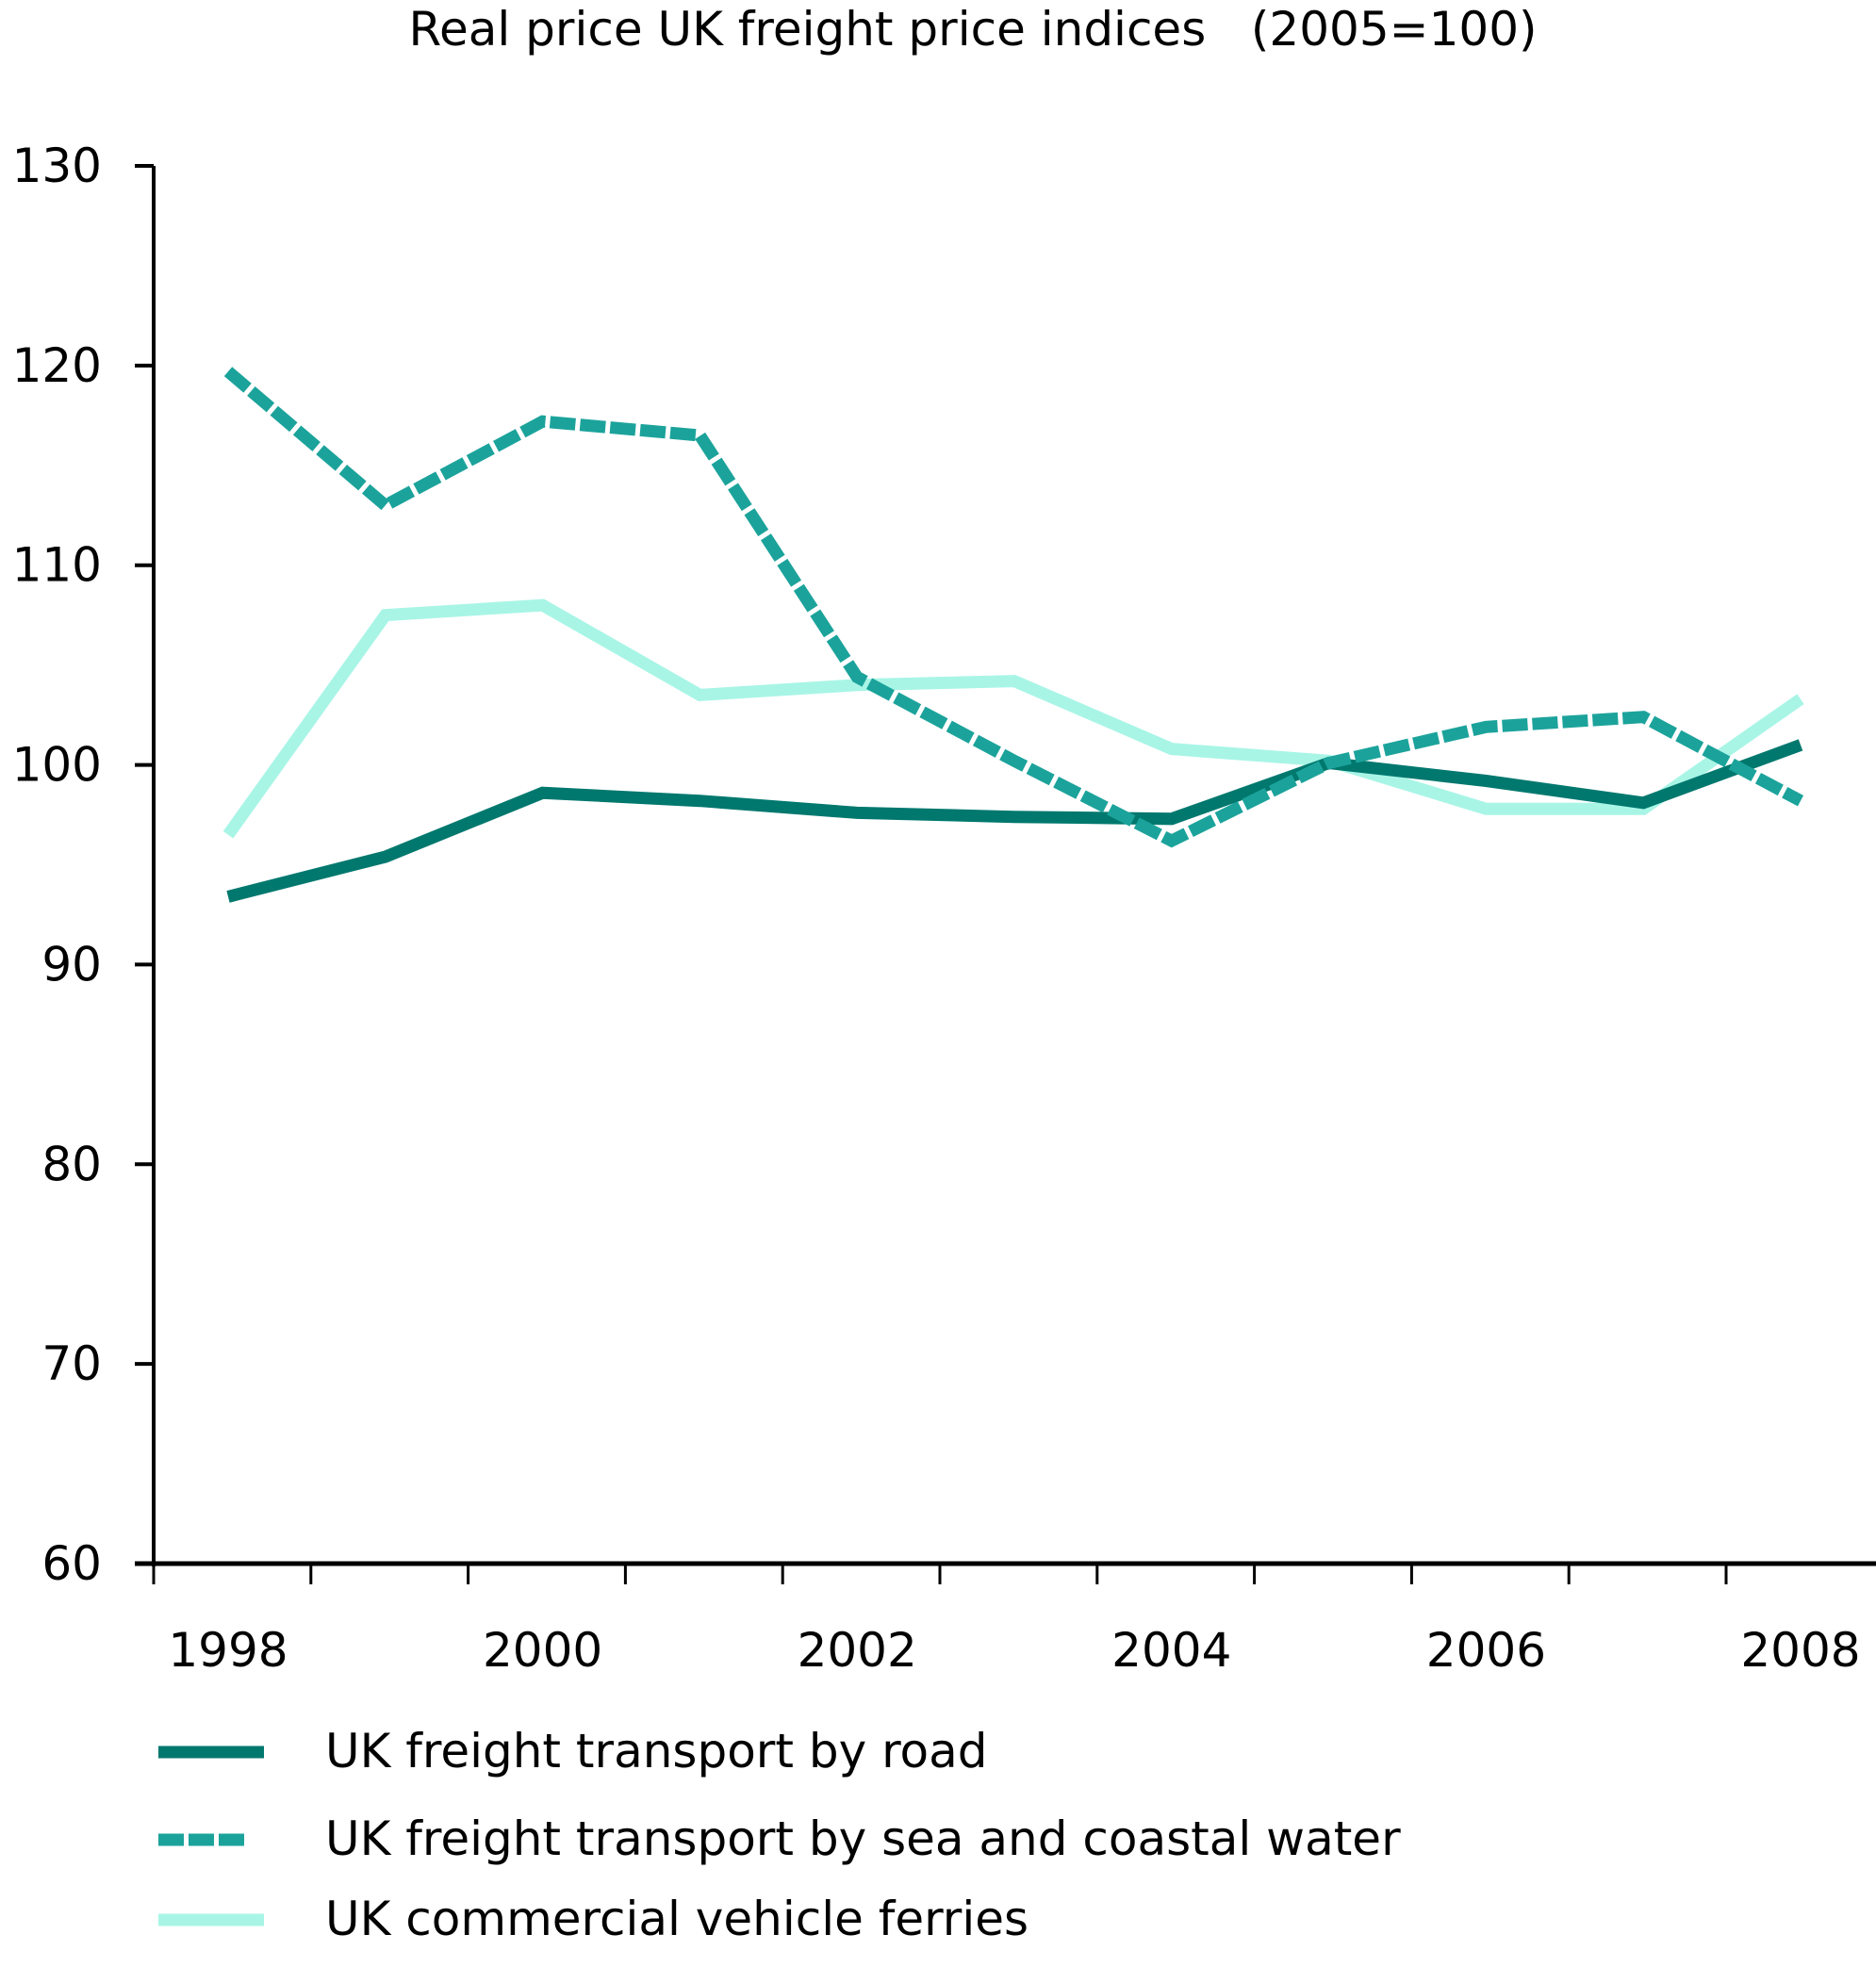  I want to click on y-tick-label: 70, so click(72, 1364).